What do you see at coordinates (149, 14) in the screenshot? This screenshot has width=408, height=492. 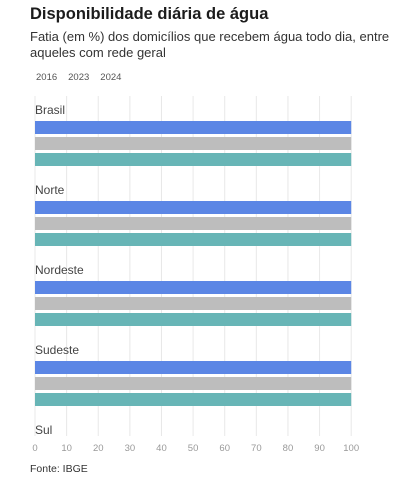 I see `chart-title: Disponibilidade diária de água` at bounding box center [149, 14].